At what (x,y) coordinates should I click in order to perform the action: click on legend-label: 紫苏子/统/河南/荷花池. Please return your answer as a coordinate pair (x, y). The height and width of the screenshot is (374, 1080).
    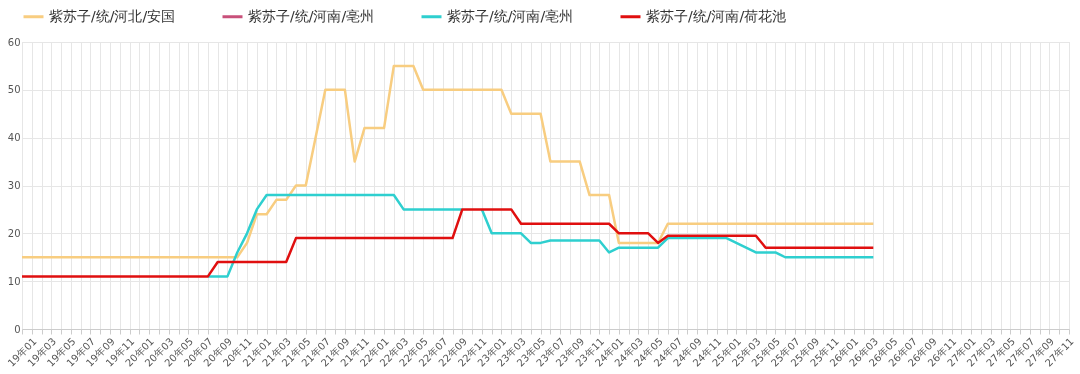
    Looking at the image, I should click on (716, 15).